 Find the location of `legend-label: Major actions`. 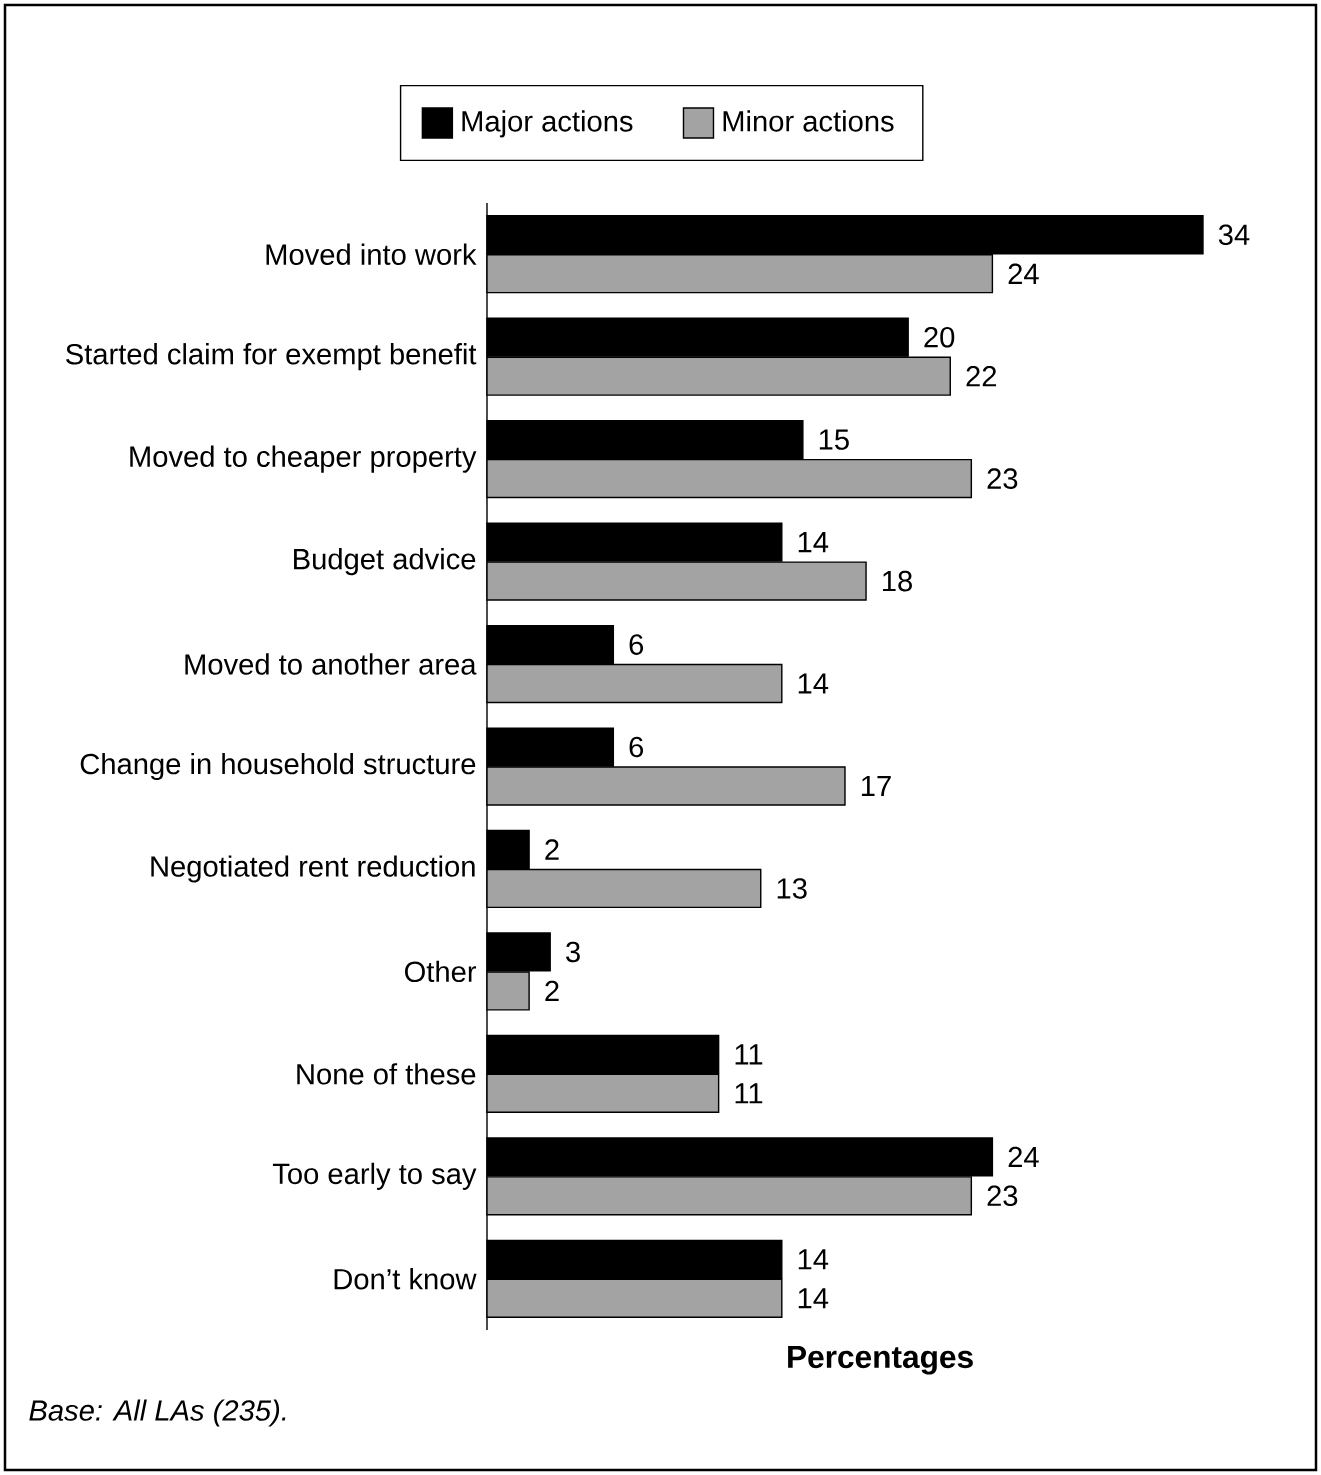

legend-label: Major actions is located at coordinates (547, 124).